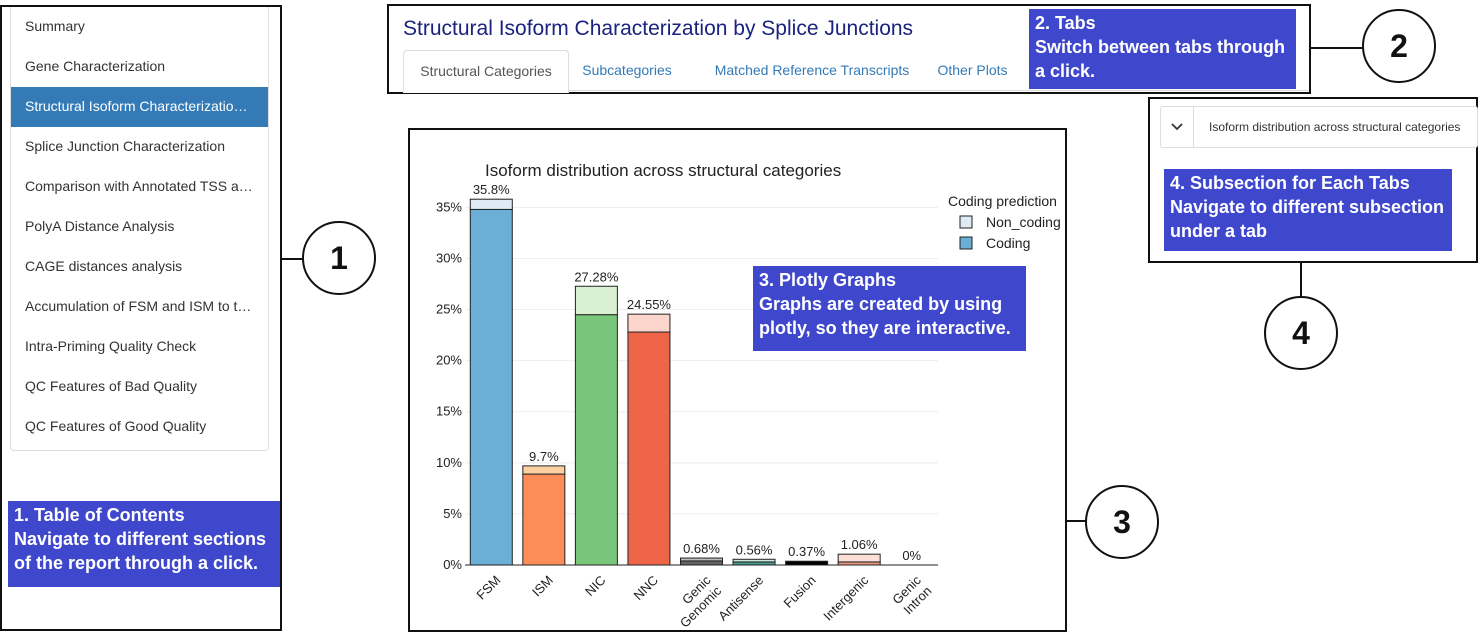 This screenshot has height=637, width=1480. I want to click on y-tick-label: 35%, so click(449, 206).